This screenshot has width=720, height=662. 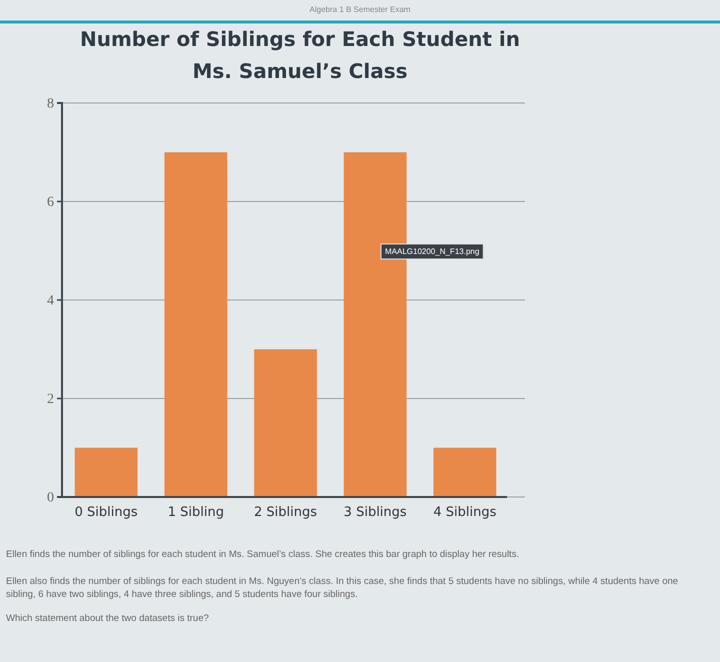 I want to click on text: Algebra 1 B Semester Exam, so click(x=360, y=9).